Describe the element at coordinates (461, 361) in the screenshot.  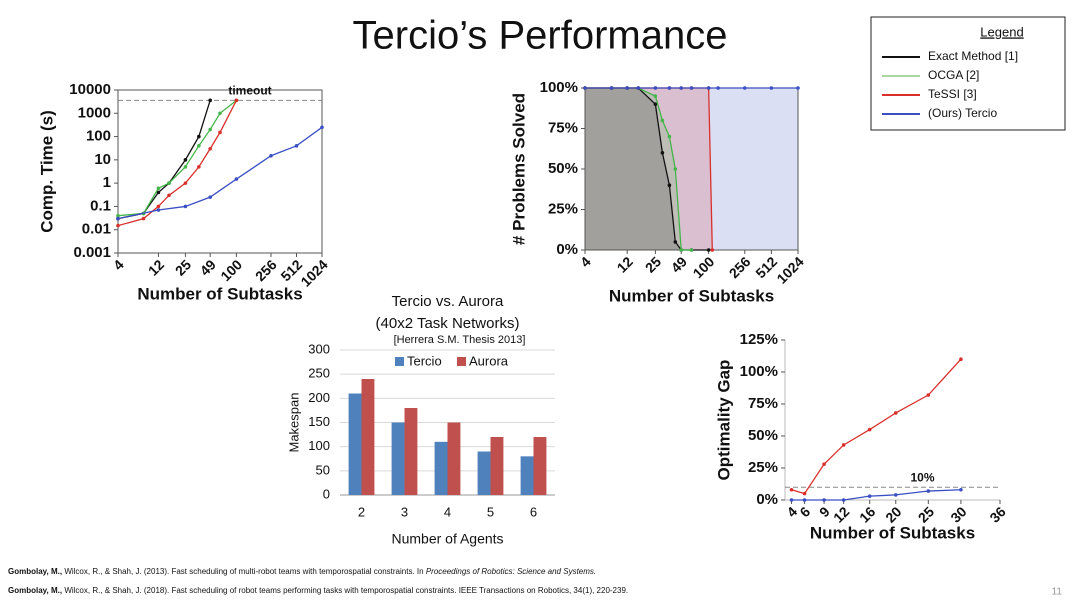
I see `legend-swatch` at that location.